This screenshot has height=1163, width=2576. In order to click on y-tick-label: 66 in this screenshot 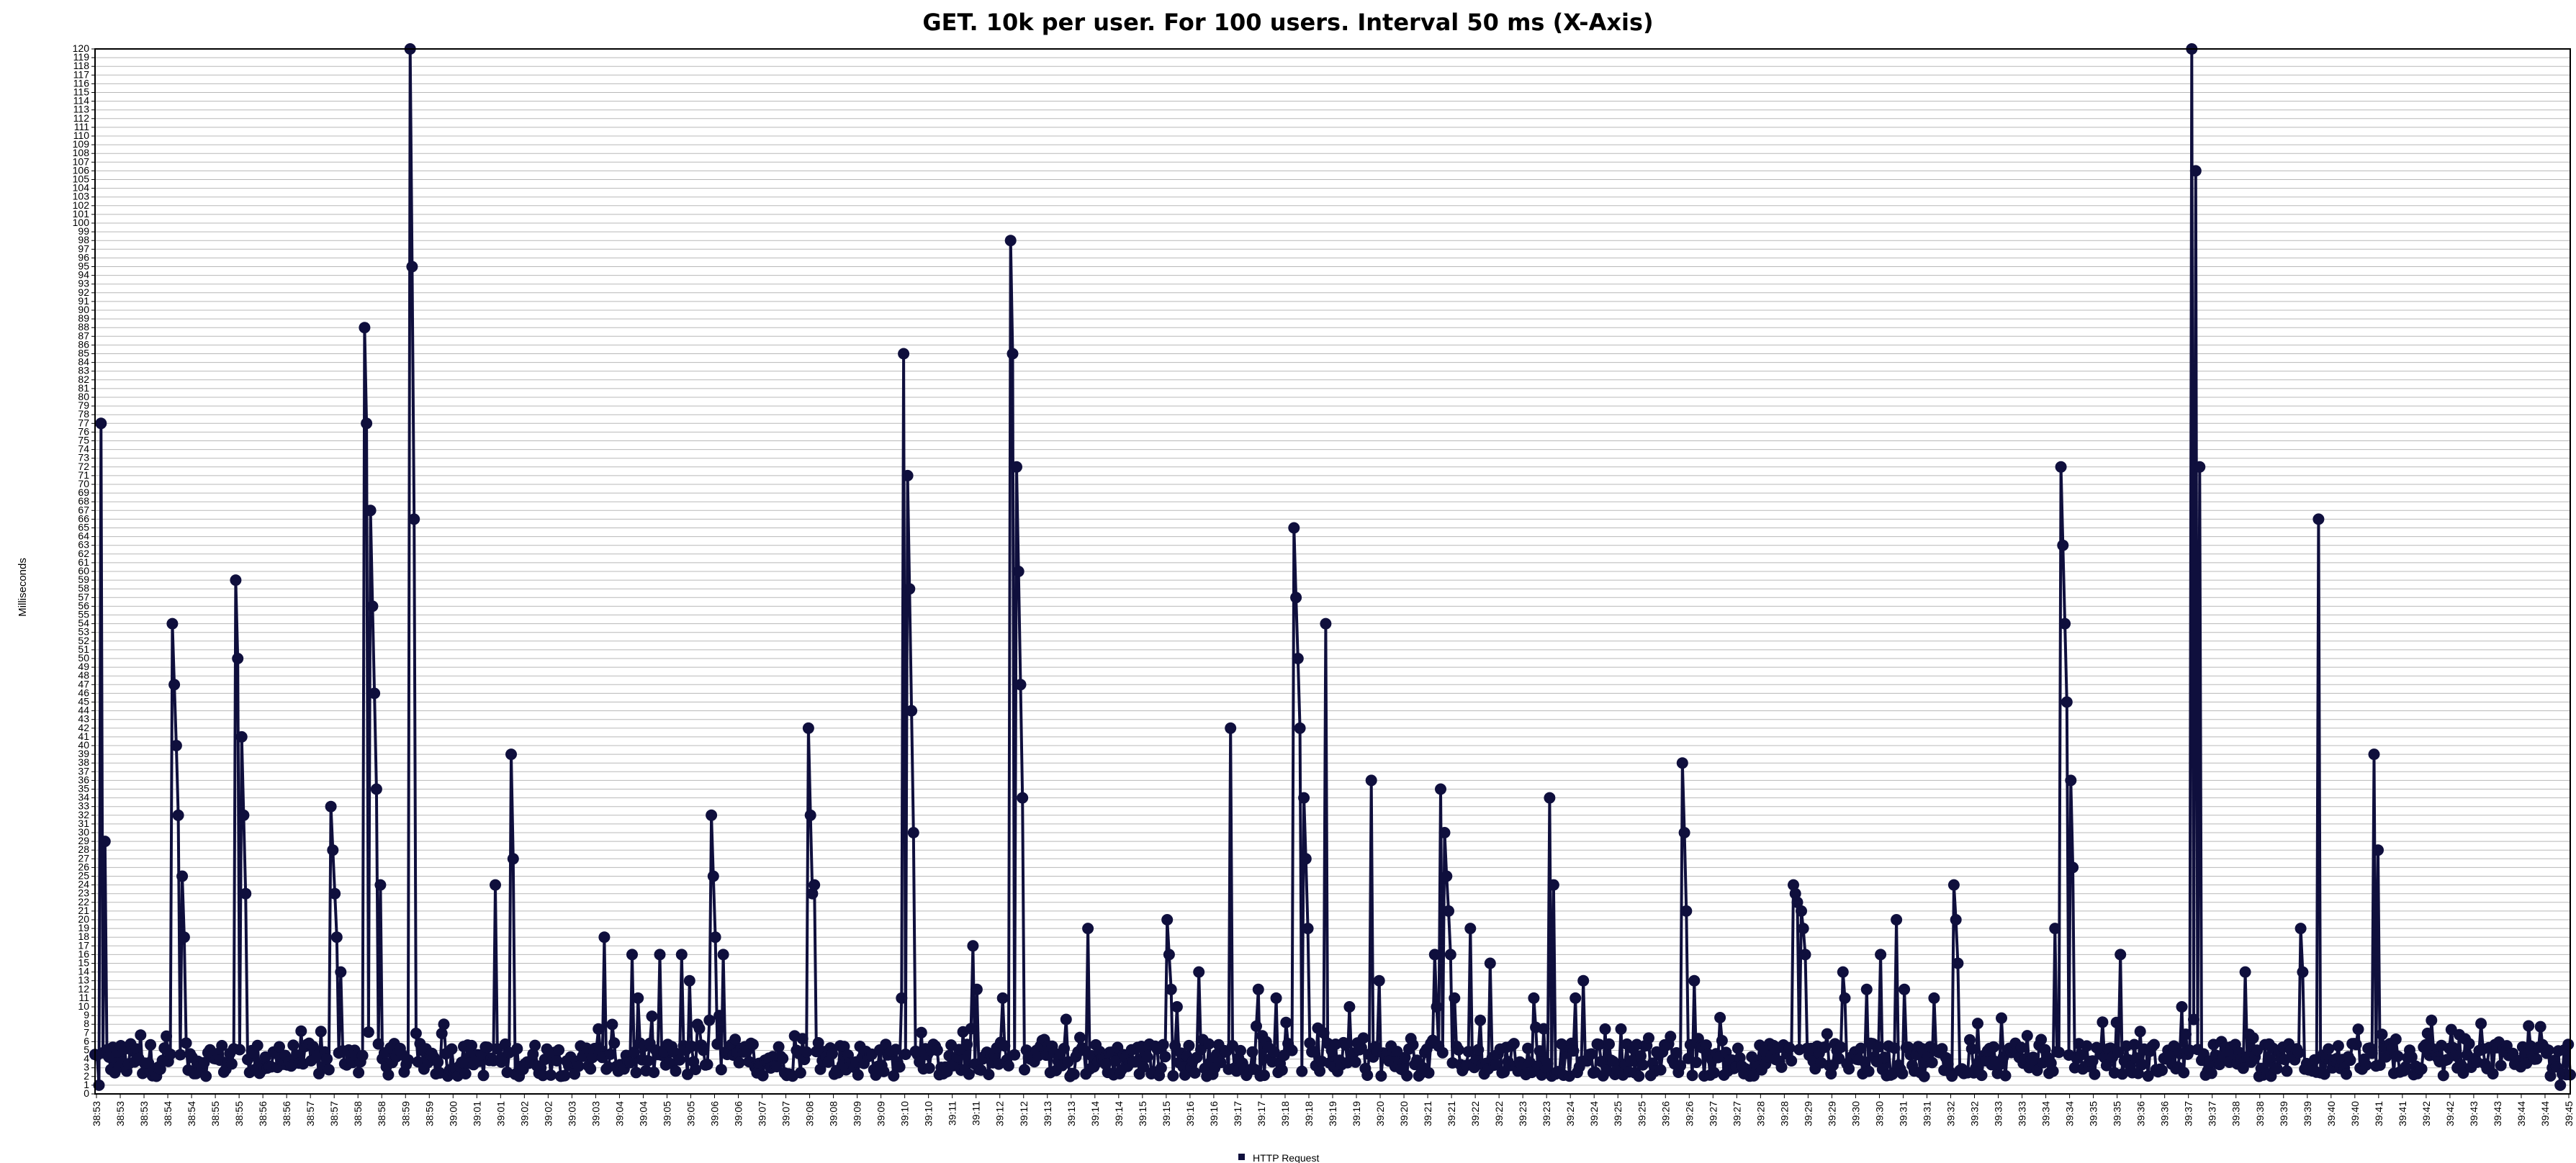, I will do `click(83, 518)`.